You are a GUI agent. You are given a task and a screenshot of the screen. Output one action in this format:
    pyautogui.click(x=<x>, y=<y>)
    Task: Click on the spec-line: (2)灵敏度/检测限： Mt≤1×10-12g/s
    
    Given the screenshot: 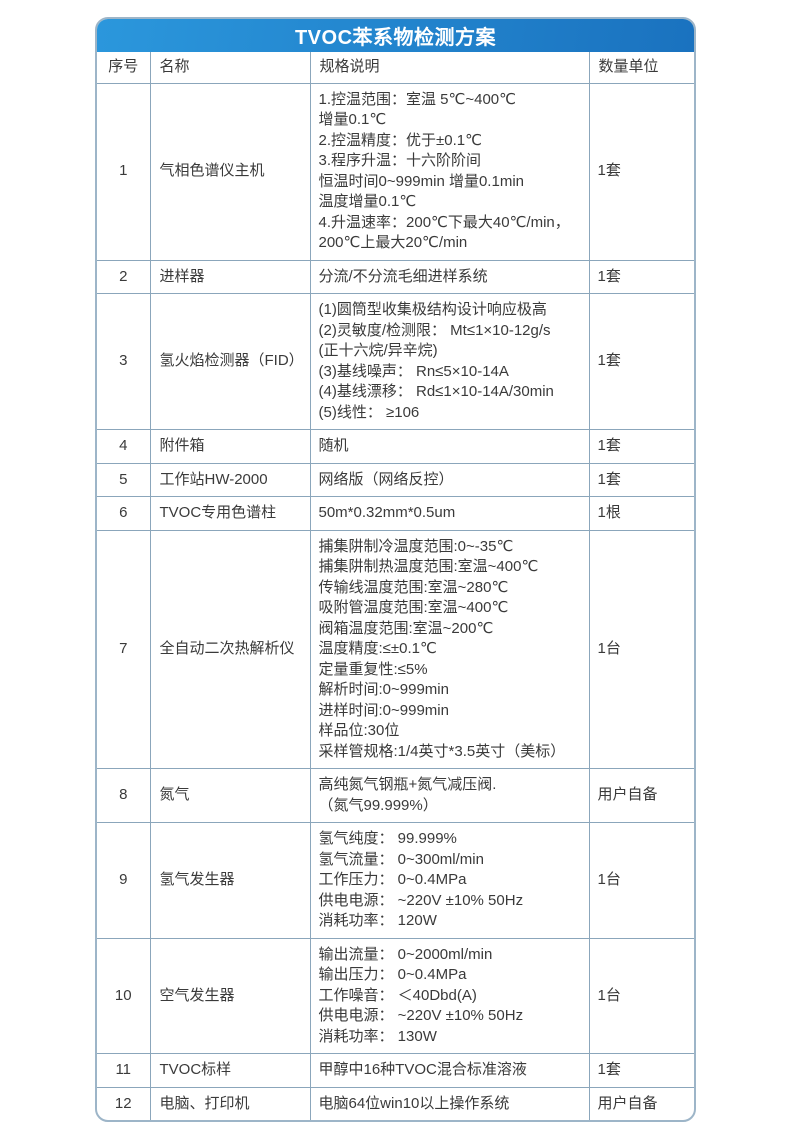 What is the action you would take?
    pyautogui.click(x=434, y=330)
    